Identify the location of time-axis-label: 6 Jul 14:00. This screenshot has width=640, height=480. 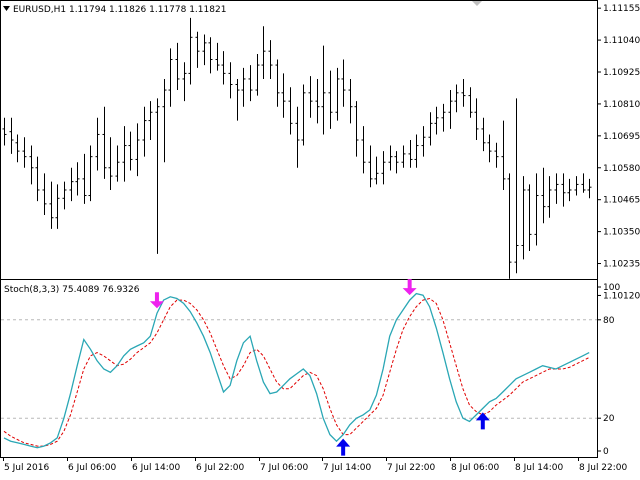
(156, 468).